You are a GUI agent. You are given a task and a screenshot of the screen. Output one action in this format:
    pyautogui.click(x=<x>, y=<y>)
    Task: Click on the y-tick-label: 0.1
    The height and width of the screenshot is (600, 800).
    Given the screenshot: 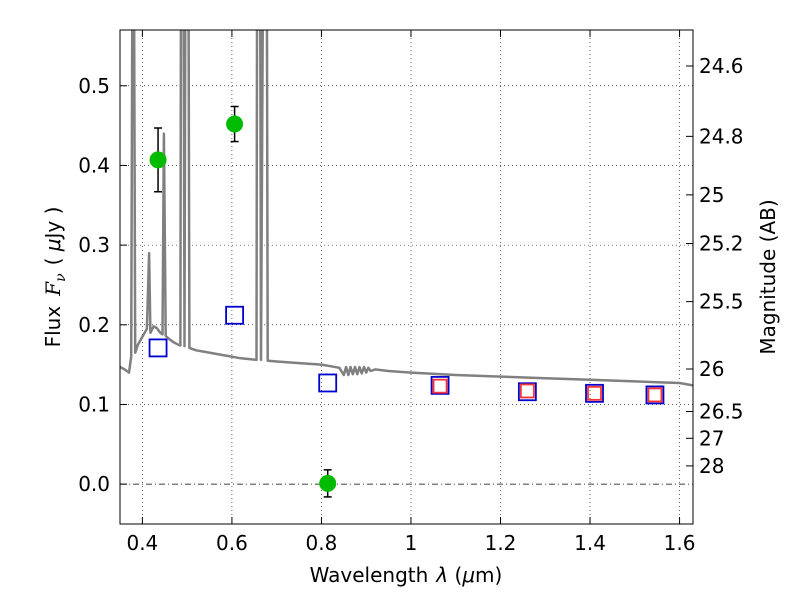 What is the action you would take?
    pyautogui.click(x=94, y=404)
    